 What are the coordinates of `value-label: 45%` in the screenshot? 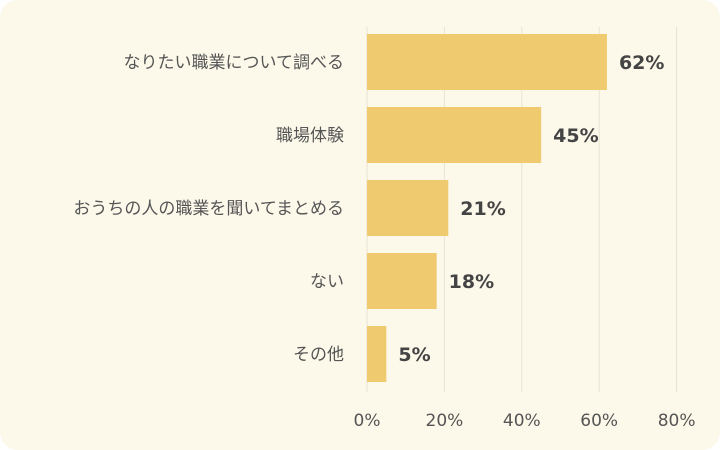 It's located at (575, 136).